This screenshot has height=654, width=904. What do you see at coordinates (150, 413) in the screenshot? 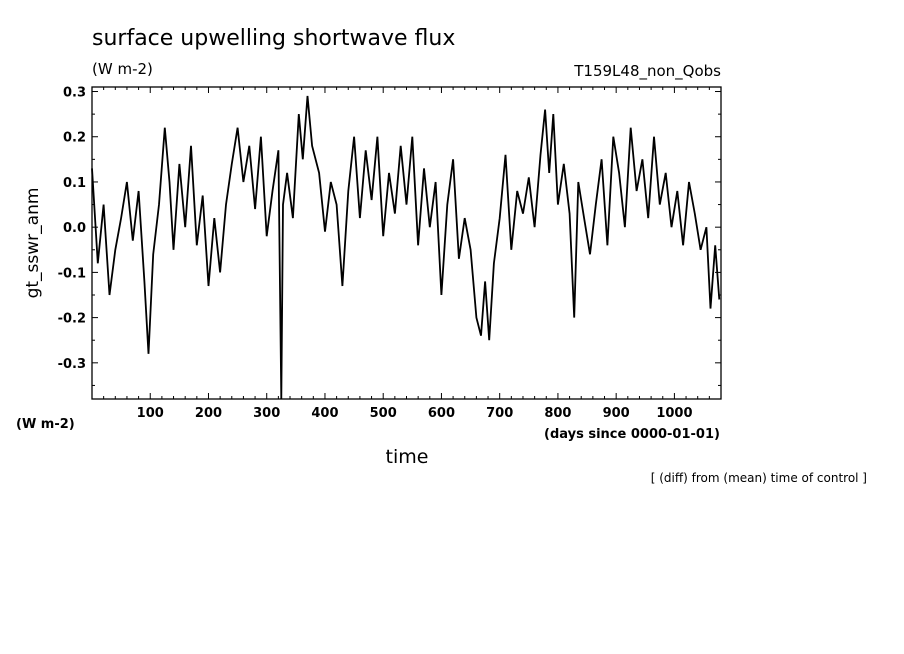
I see `x-tick-label: 100` at bounding box center [150, 413].